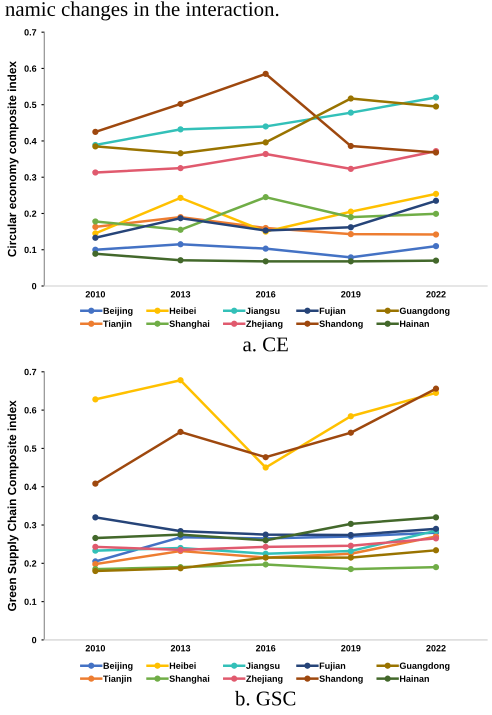  I want to click on y-tick-label: 0.6, so click(30, 410).